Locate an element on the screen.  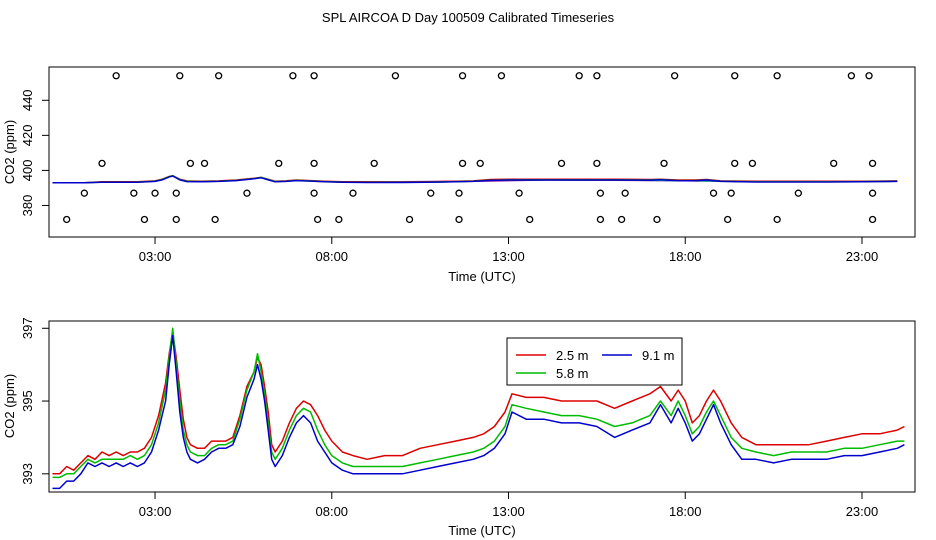
top-xtick-label: 03:00 is located at coordinates (155, 256).